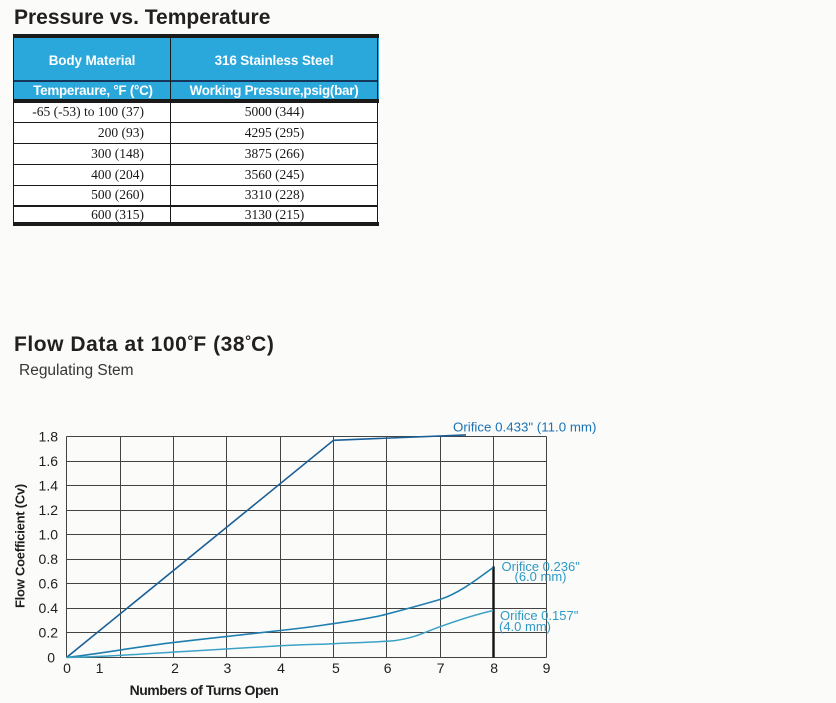  I want to click on svg-text: (6.0 mm), so click(541, 576).